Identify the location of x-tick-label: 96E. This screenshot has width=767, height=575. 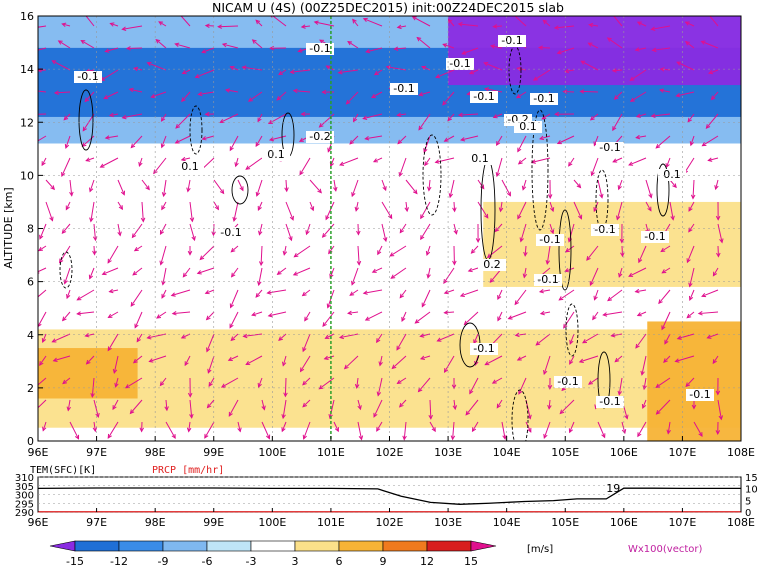
(38, 452).